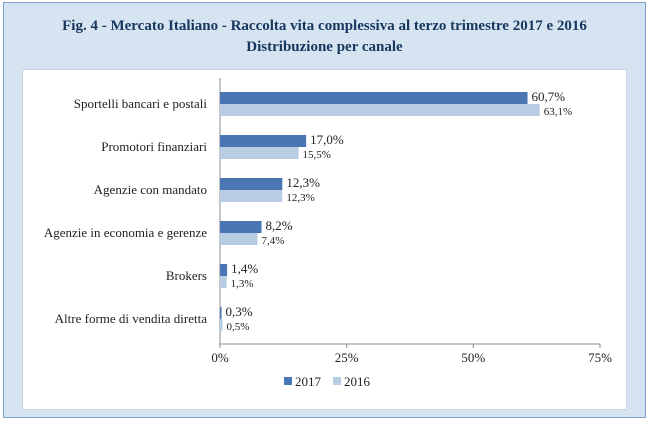 Image resolution: width=651 pixels, height=423 pixels. What do you see at coordinates (473, 357) in the screenshot?
I see `x-tick-label: 50%` at bounding box center [473, 357].